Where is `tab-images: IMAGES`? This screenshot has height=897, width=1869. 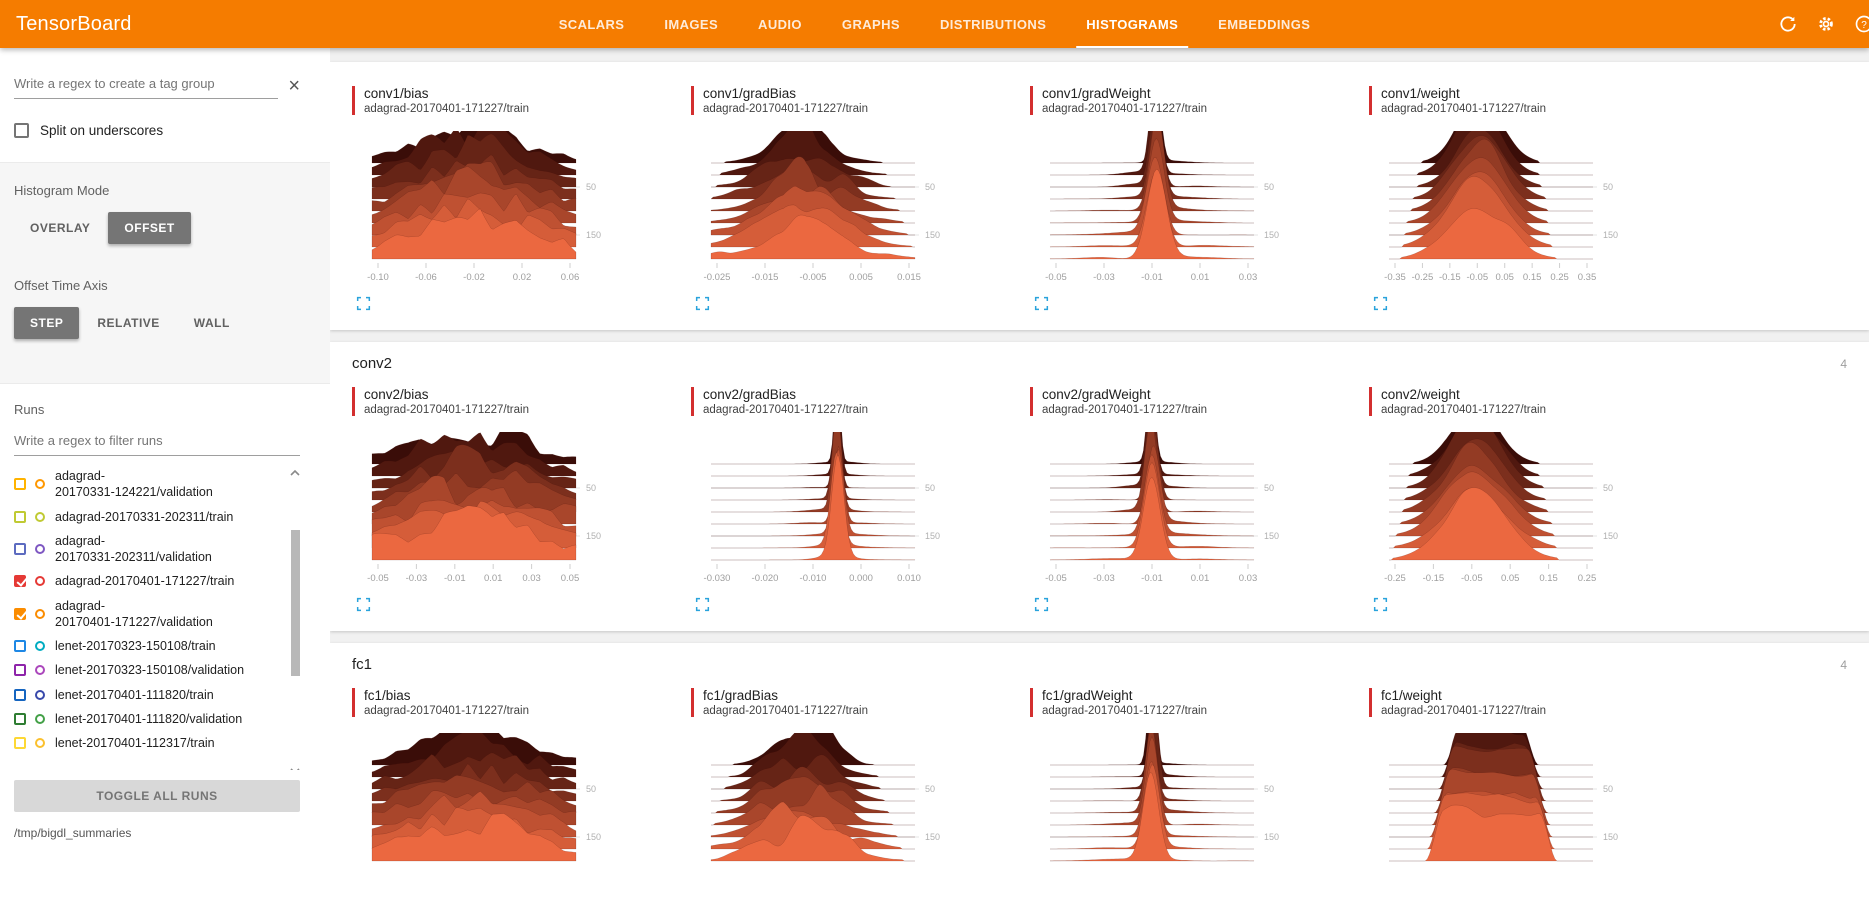
tab-images: IMAGES is located at coordinates (691, 24).